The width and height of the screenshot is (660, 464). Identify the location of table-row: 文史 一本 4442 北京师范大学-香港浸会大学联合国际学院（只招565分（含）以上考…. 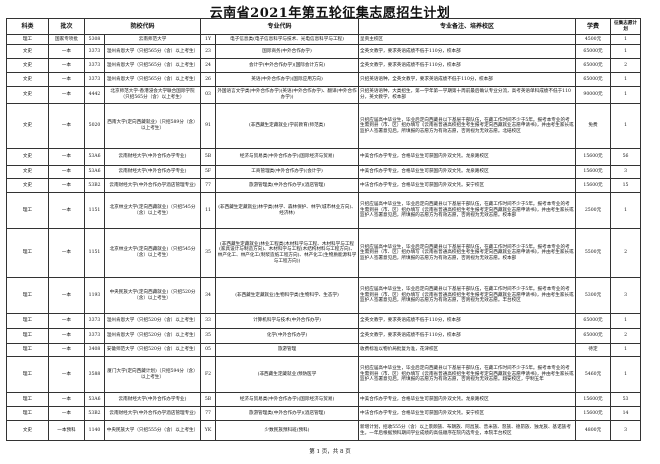
(324, 95).